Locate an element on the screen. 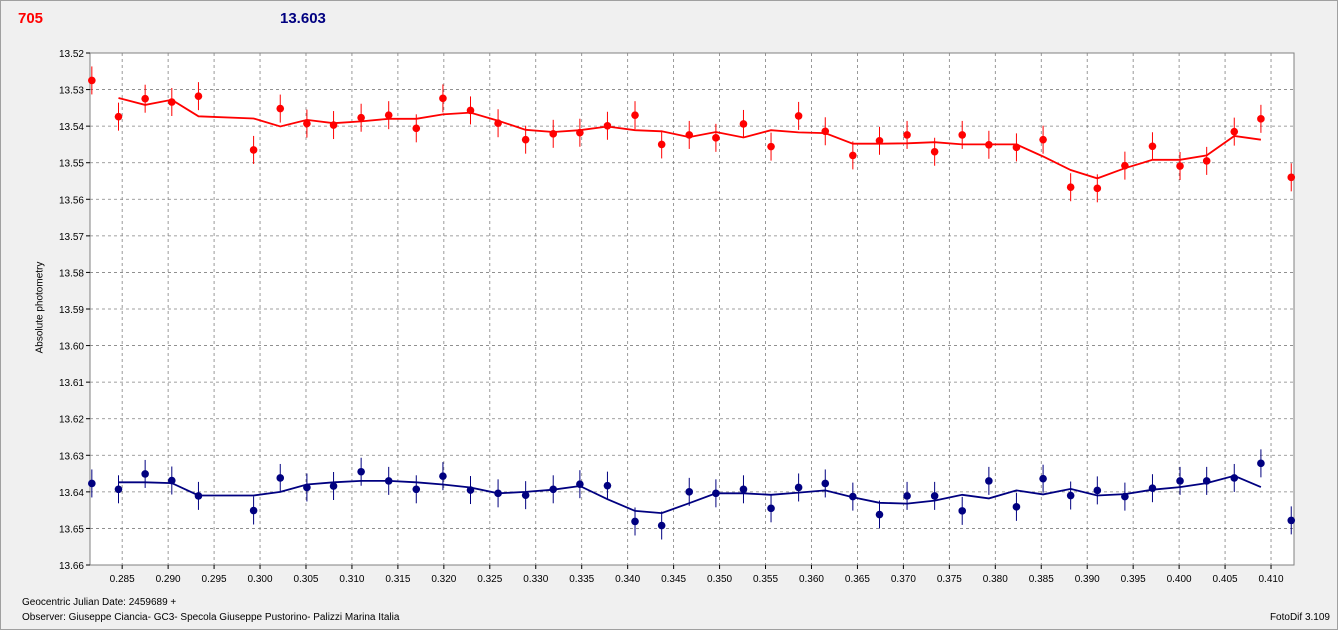 This screenshot has width=1338, height=630. fit-line is located at coordinates (690, 138).